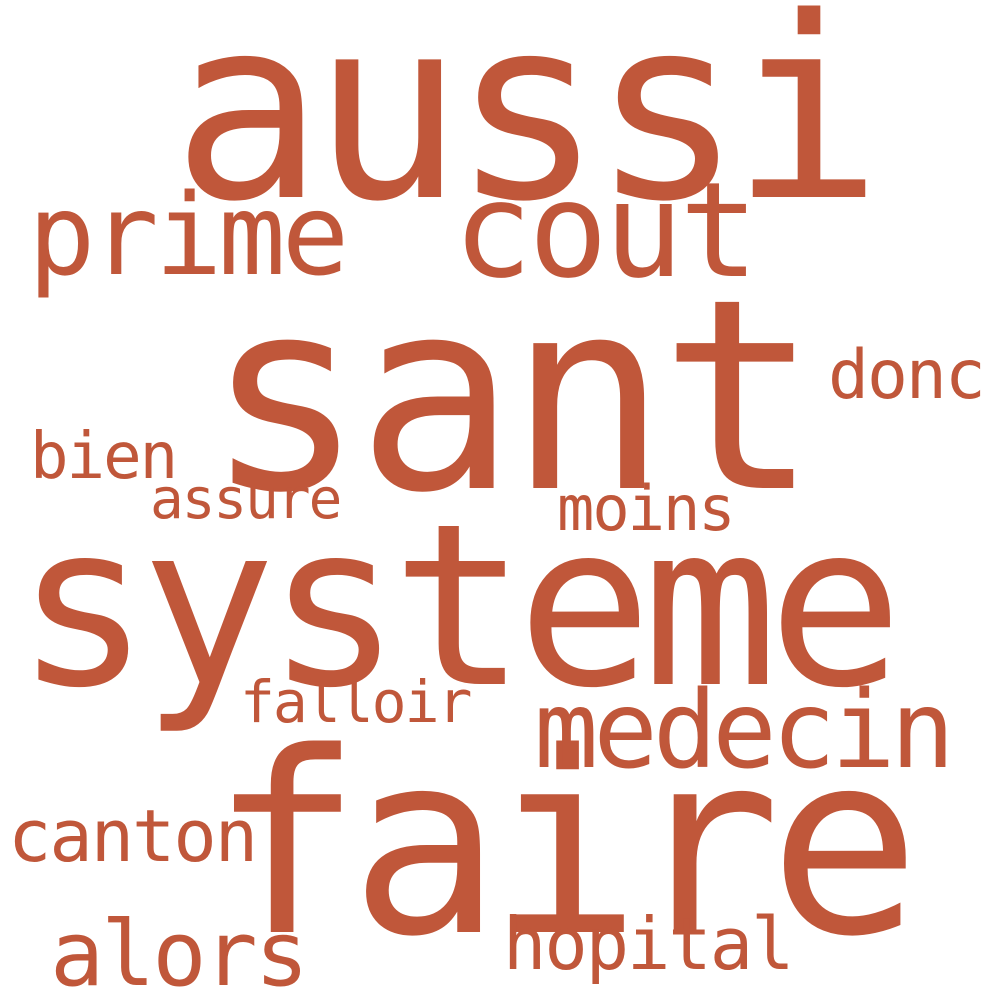 The height and width of the screenshot is (1000, 1000). What do you see at coordinates (648, 944) in the screenshot?
I see `word-hopital: hopital` at bounding box center [648, 944].